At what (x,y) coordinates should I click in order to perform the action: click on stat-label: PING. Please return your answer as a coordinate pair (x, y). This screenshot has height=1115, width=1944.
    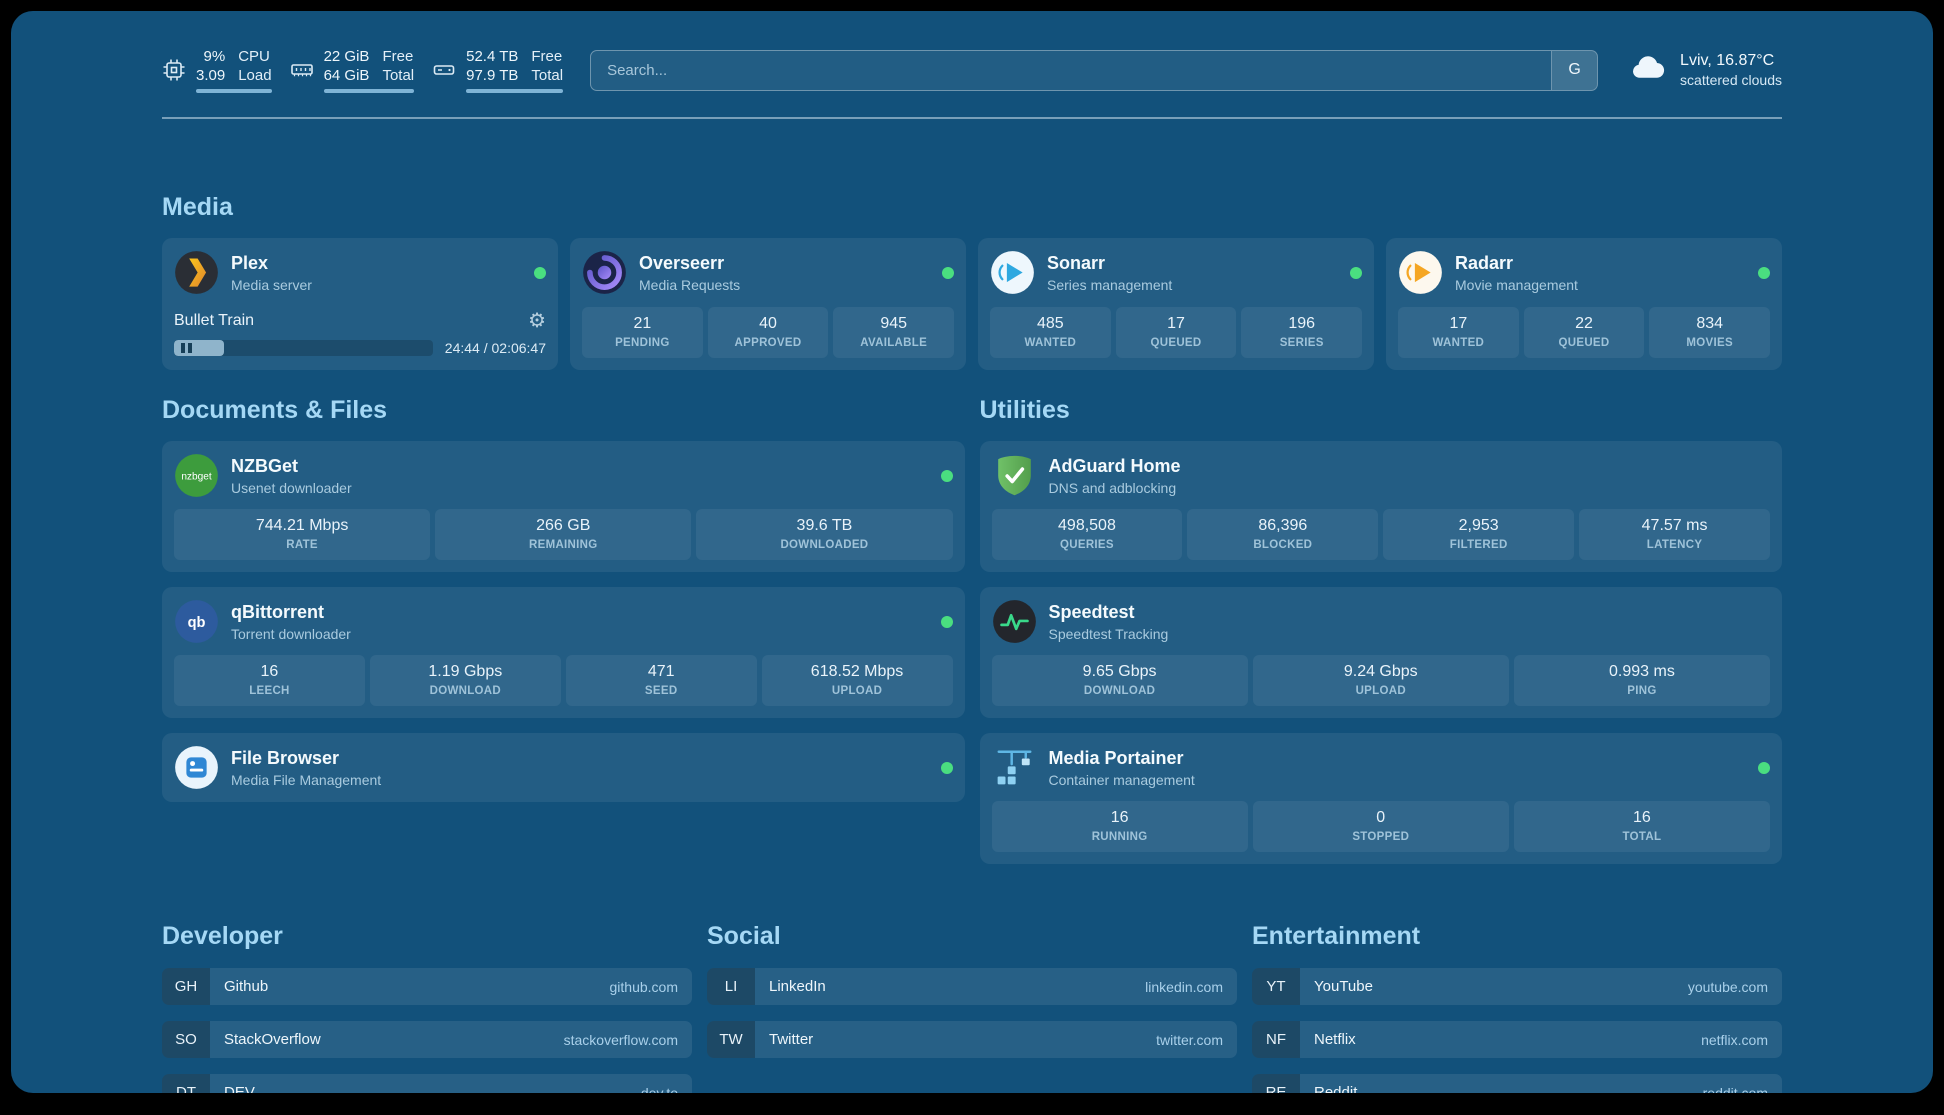
    Looking at the image, I should click on (1642, 691).